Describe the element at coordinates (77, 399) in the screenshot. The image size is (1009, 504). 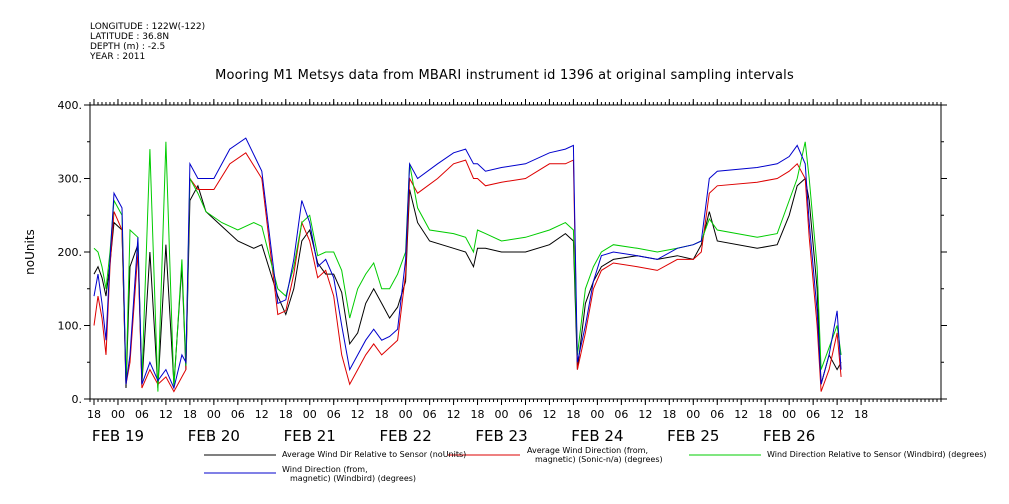
I see `y-tick-label: 0.` at that location.